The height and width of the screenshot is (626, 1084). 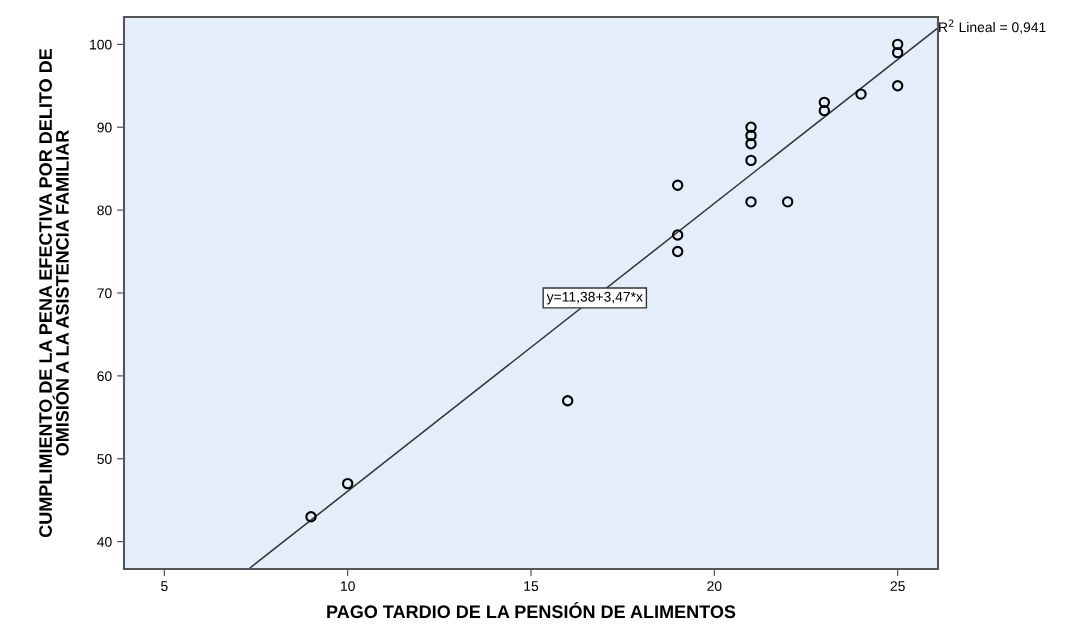 What do you see at coordinates (531, 610) in the screenshot?
I see `x-axis-title: PAGO TARDIO DE LA PENSIÓN DE ALIMENTOS` at bounding box center [531, 610].